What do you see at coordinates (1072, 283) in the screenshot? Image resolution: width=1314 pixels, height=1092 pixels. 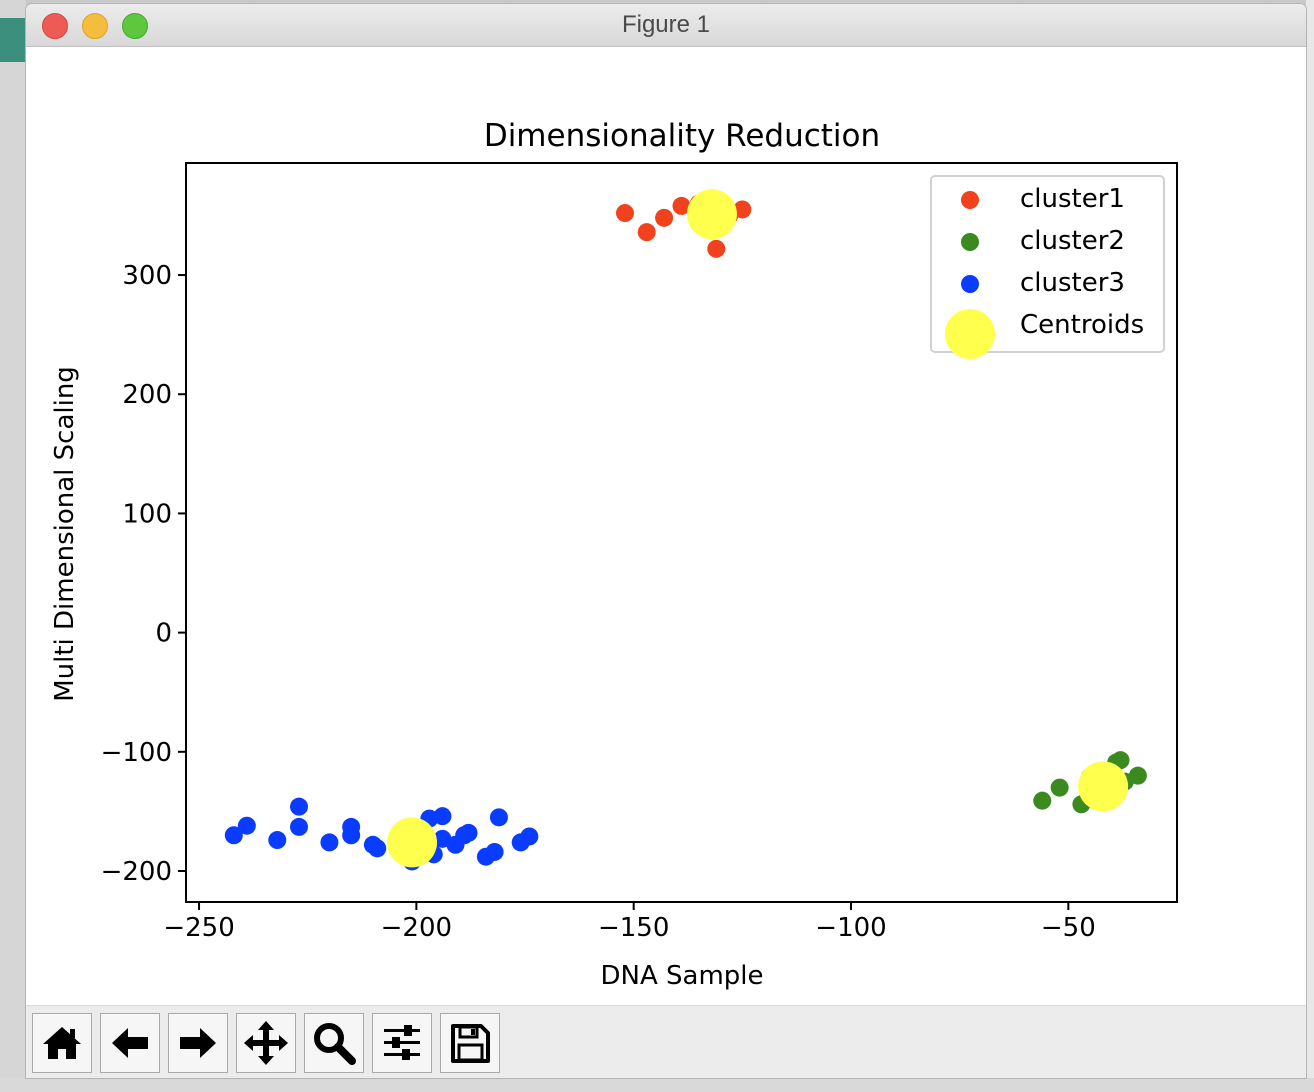 I see `legend-entry-label: cluster3` at bounding box center [1072, 283].